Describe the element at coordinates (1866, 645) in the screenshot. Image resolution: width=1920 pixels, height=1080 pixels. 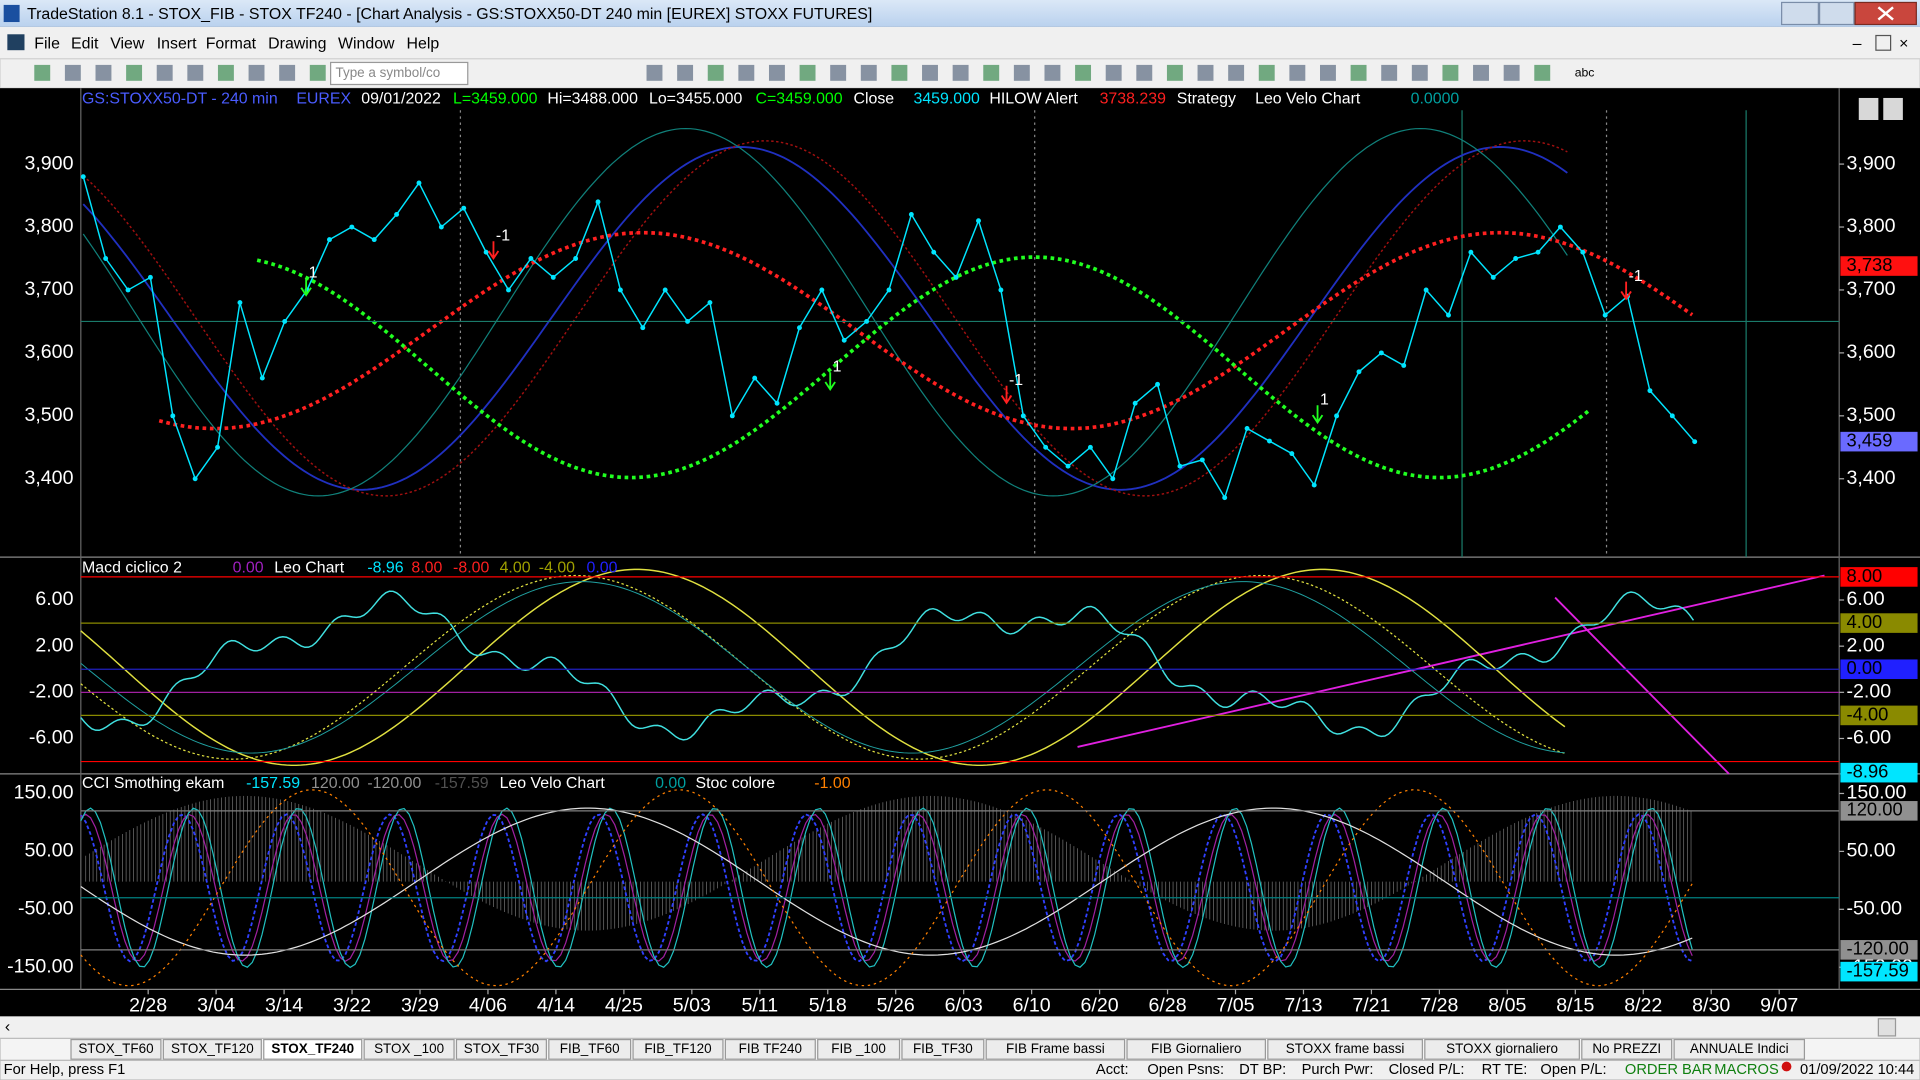
I see `y-tick-label-right: 2.00` at that location.